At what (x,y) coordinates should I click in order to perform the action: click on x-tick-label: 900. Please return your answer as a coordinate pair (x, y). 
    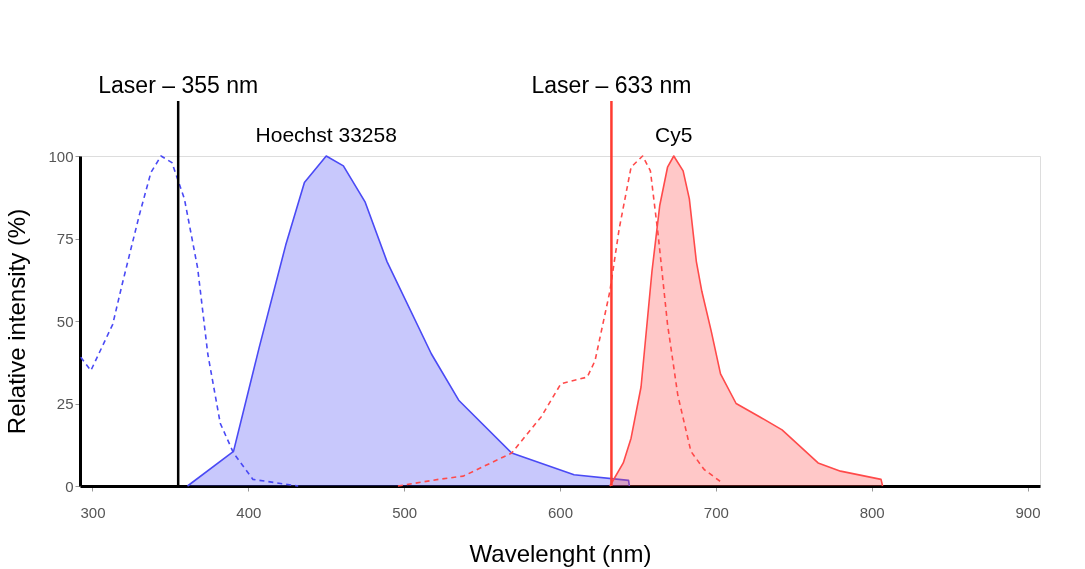
    Looking at the image, I should click on (1028, 512).